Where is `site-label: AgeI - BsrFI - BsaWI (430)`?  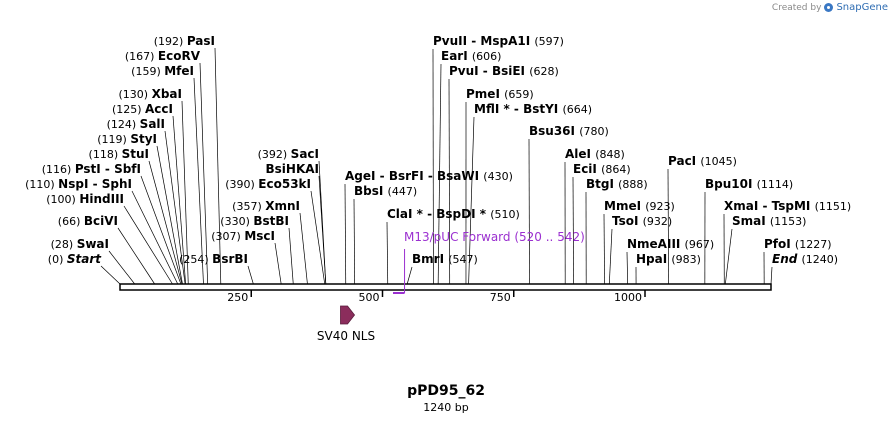 site-label: AgeI - BsrFI - BsaWI (430) is located at coordinates (429, 176).